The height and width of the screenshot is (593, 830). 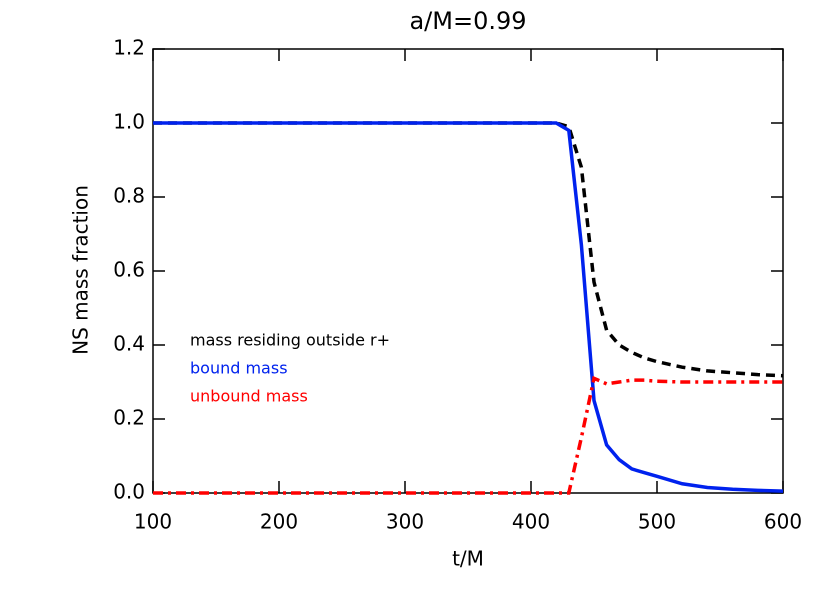 What do you see at coordinates (129, 492) in the screenshot?
I see `y-tick-label: 0.0` at bounding box center [129, 492].